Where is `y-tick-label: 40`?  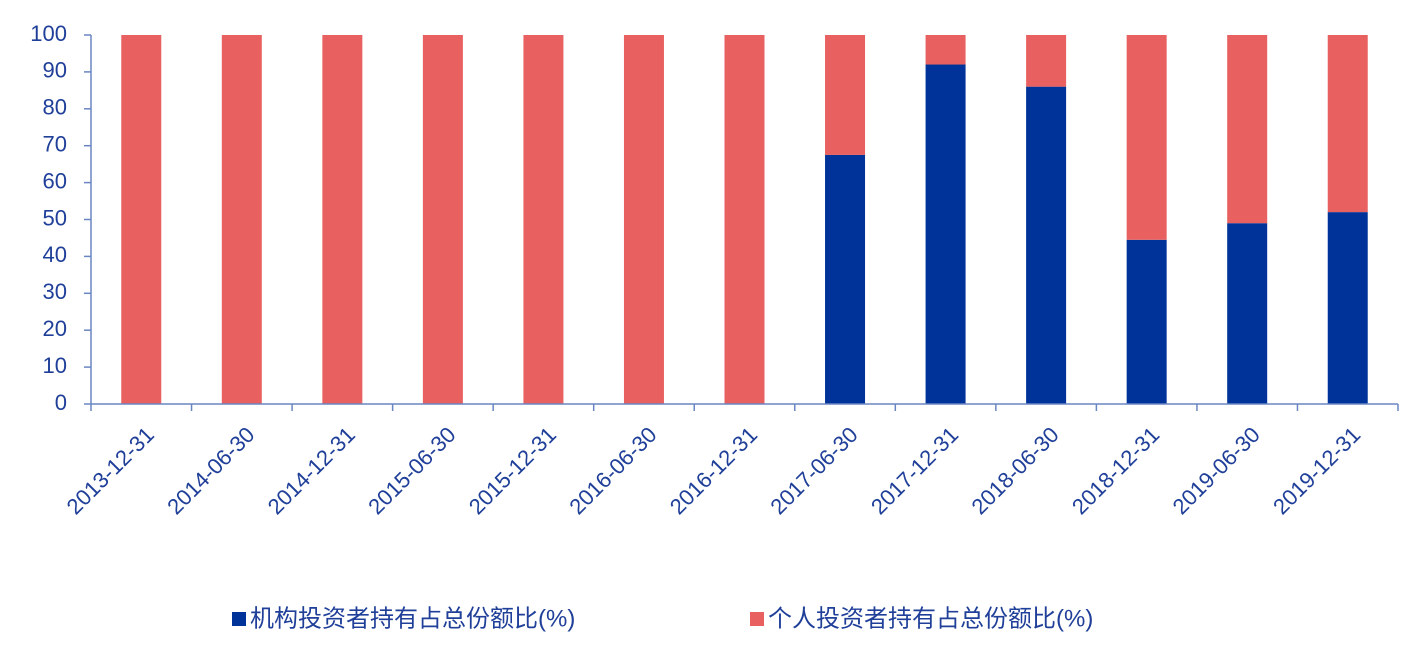 y-tick-label: 40 is located at coordinates (55, 254).